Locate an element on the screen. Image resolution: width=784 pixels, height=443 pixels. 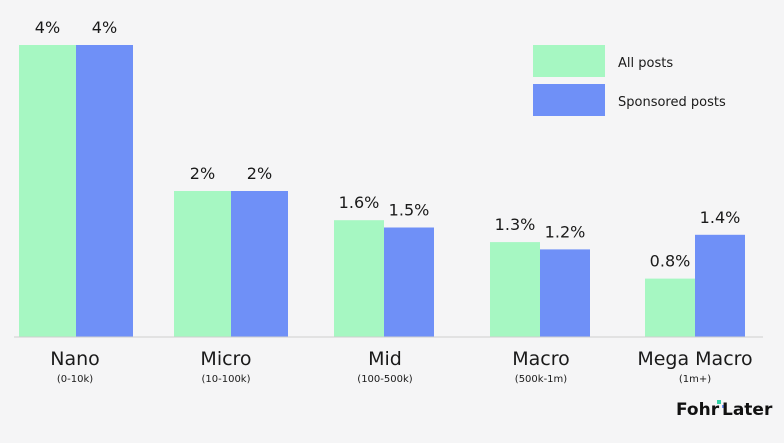
fohr-logo: Fohr is located at coordinates (698, 410).